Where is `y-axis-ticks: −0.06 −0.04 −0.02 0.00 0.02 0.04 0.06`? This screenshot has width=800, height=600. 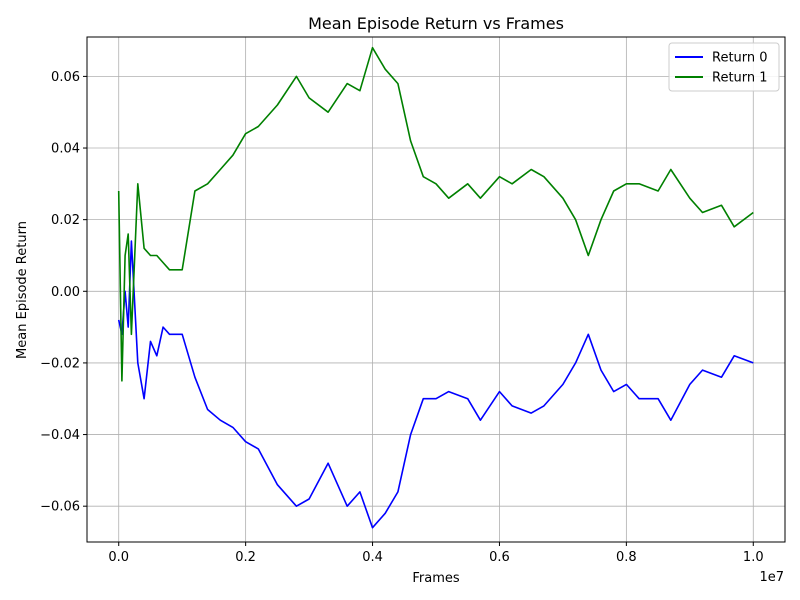
y-axis-ticks: −0.06 −0.04 −0.02 0.00 0.02 0.04 0.06 is located at coordinates (63, 292).